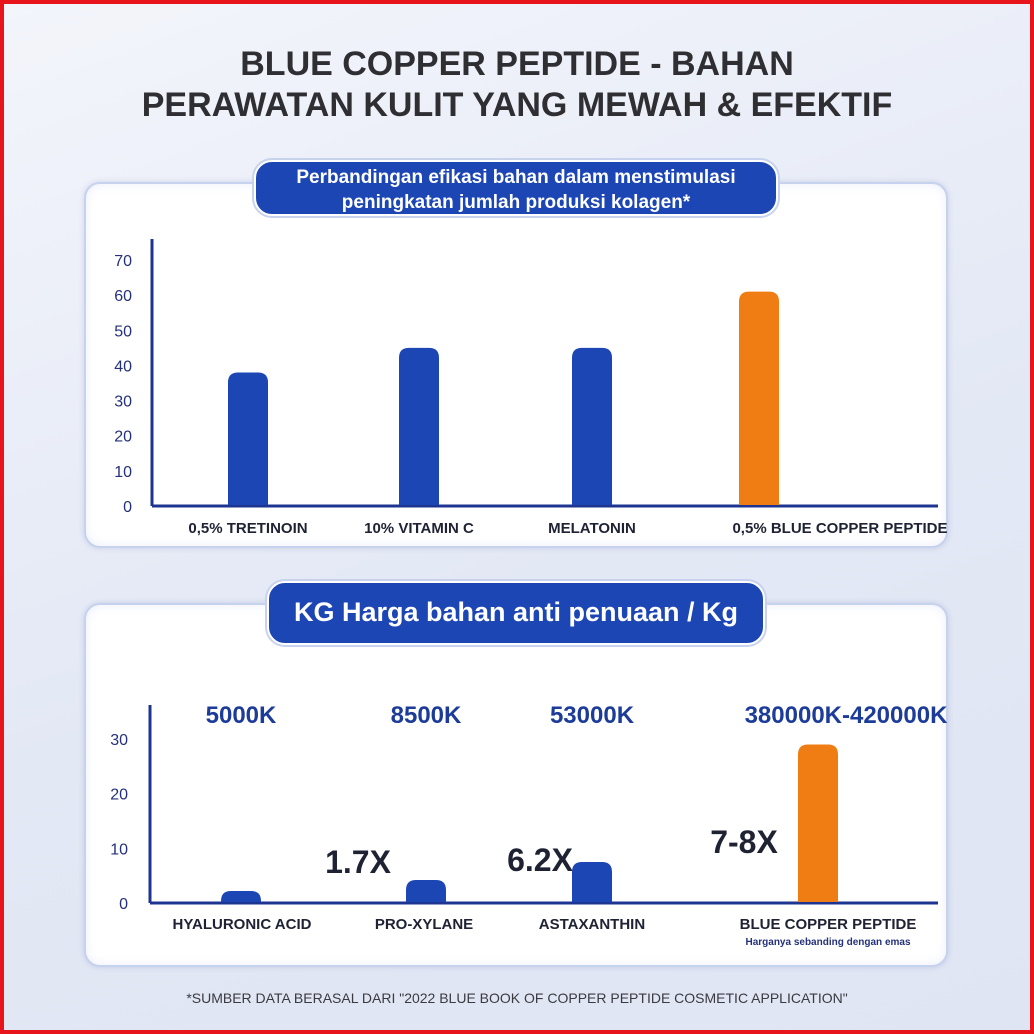 The width and height of the screenshot is (1034, 1034). I want to click on collagen-chart-title-line-2: peningkatan jumlah produksi kolagen*, so click(516, 202).